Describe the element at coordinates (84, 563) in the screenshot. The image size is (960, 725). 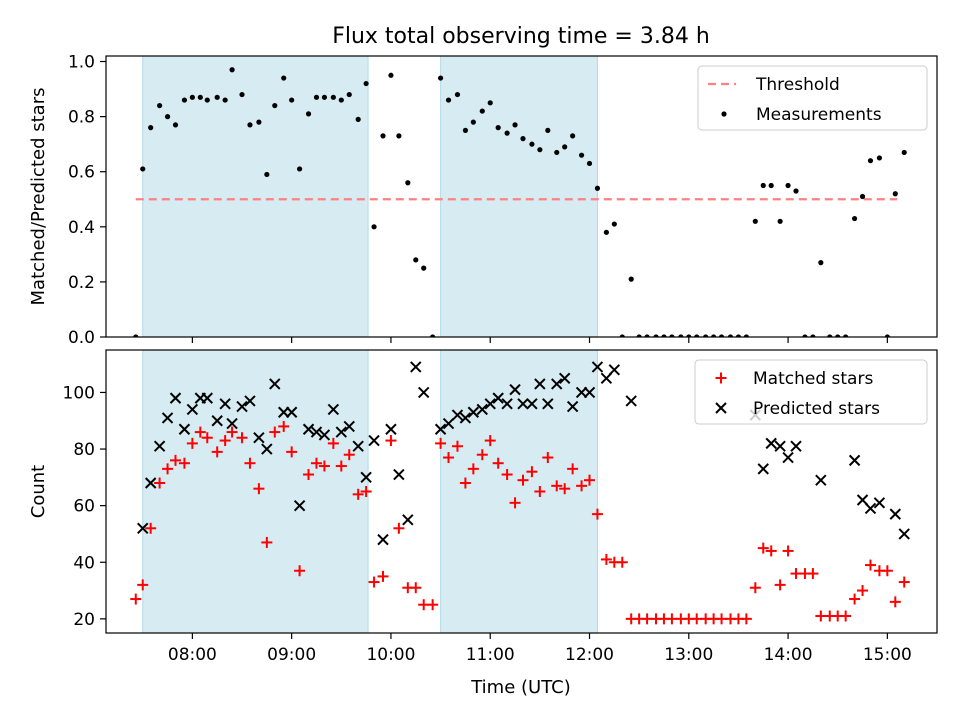
I see `bottom-ytick-label: 40` at that location.